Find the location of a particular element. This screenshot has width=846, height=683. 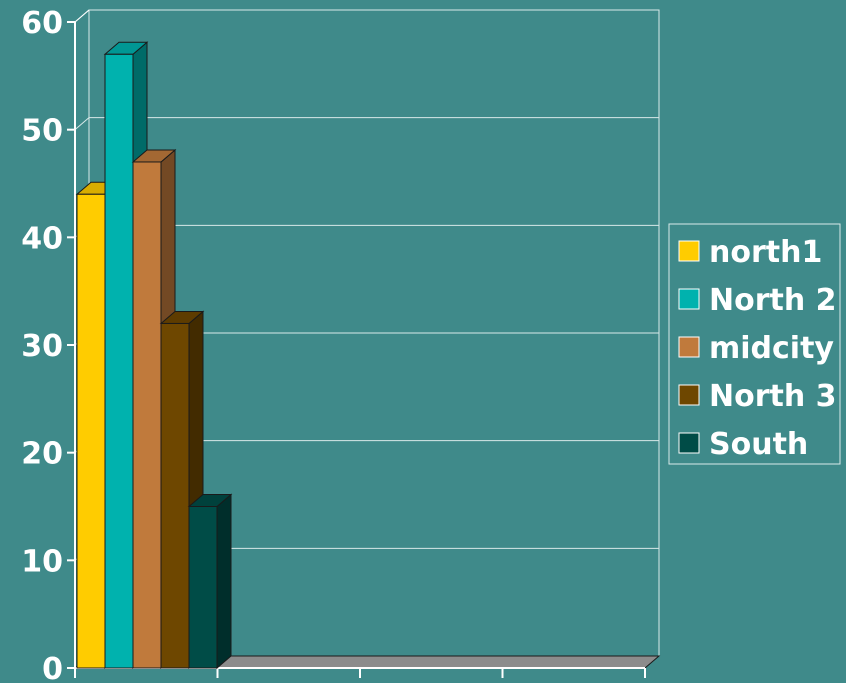

legend-box is located at coordinates (754, 344).